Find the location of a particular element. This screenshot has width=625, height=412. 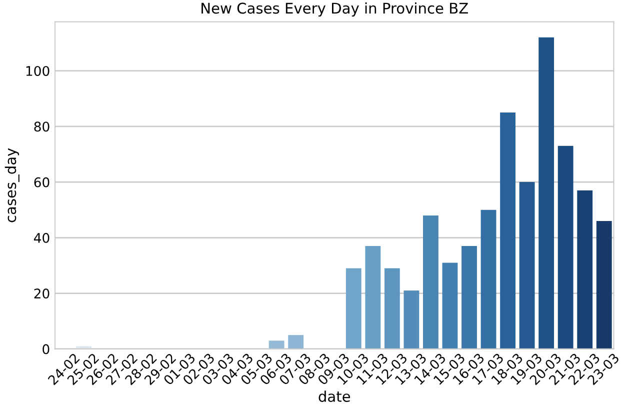

y-axis-title: cases_day is located at coordinates (12, 185).